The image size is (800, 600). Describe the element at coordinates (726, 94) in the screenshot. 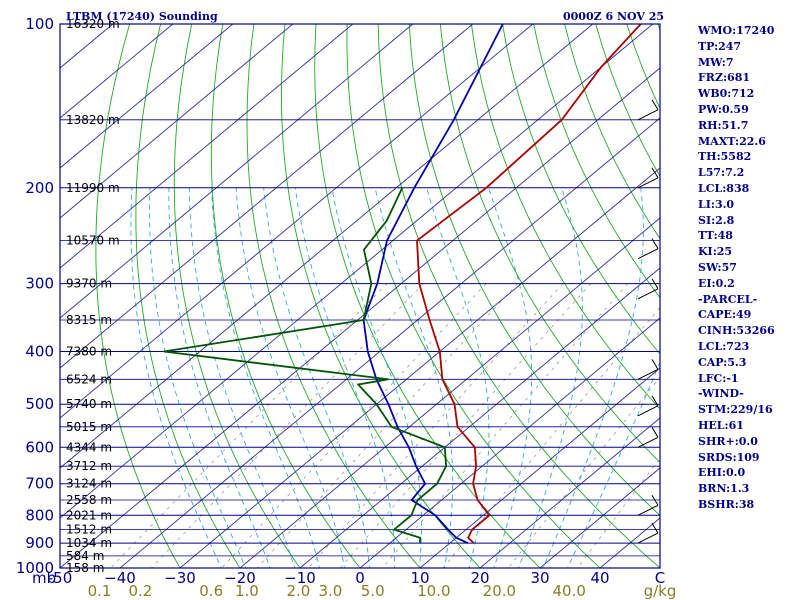

I see `index-line: WB0:712` at that location.